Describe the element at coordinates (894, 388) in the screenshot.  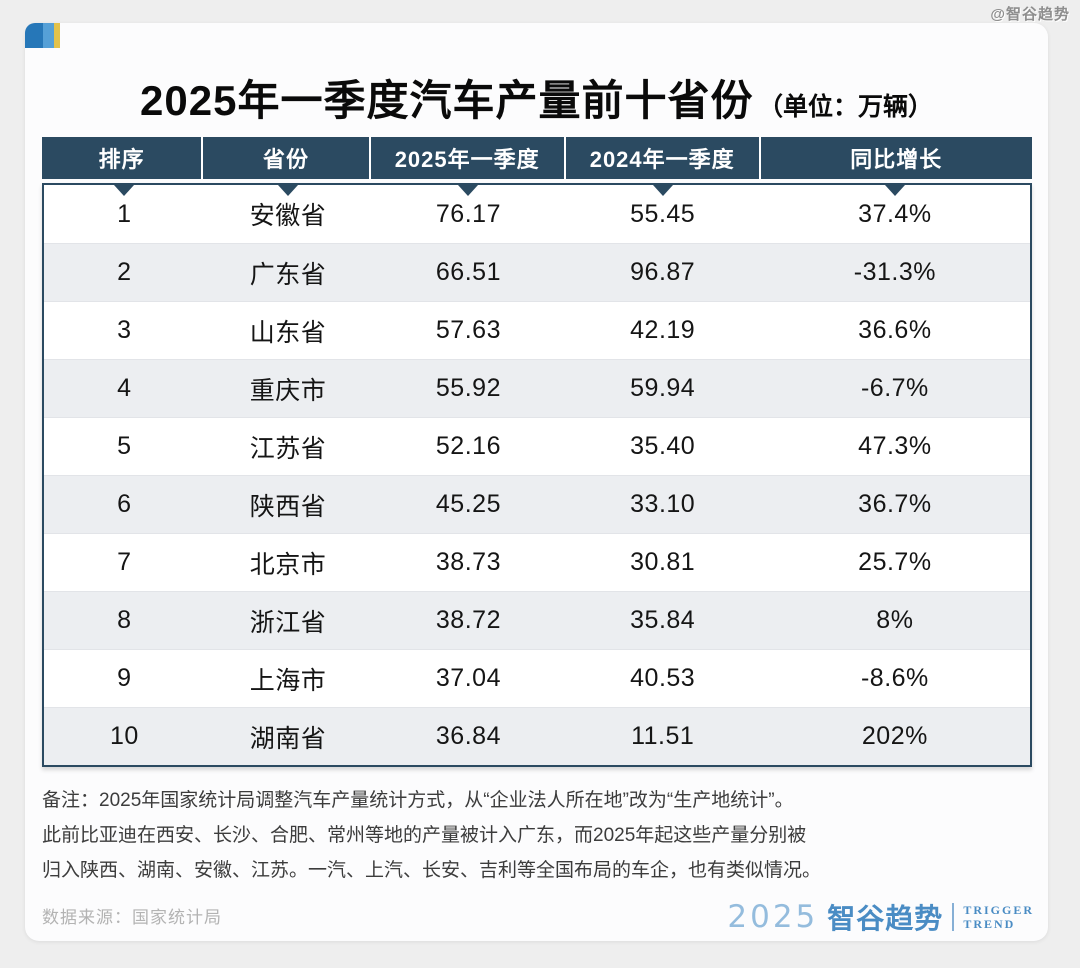
I see `yoy-cell: -6.7%` at that location.